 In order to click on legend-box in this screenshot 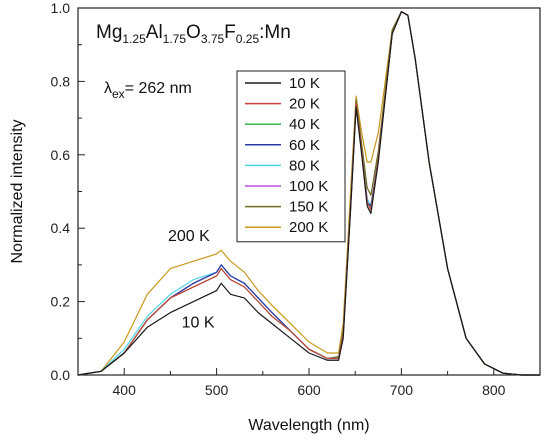, I will do `click(291, 156)`.